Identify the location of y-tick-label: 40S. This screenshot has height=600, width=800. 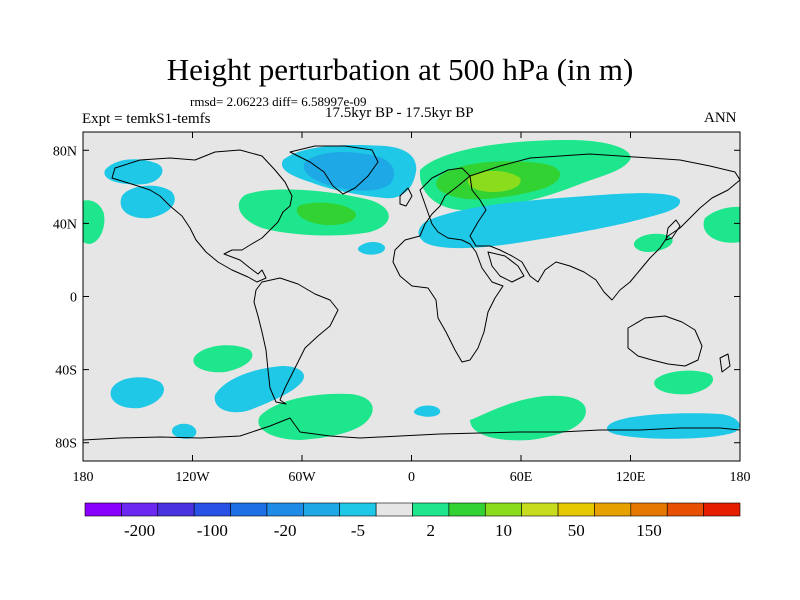
(66, 371).